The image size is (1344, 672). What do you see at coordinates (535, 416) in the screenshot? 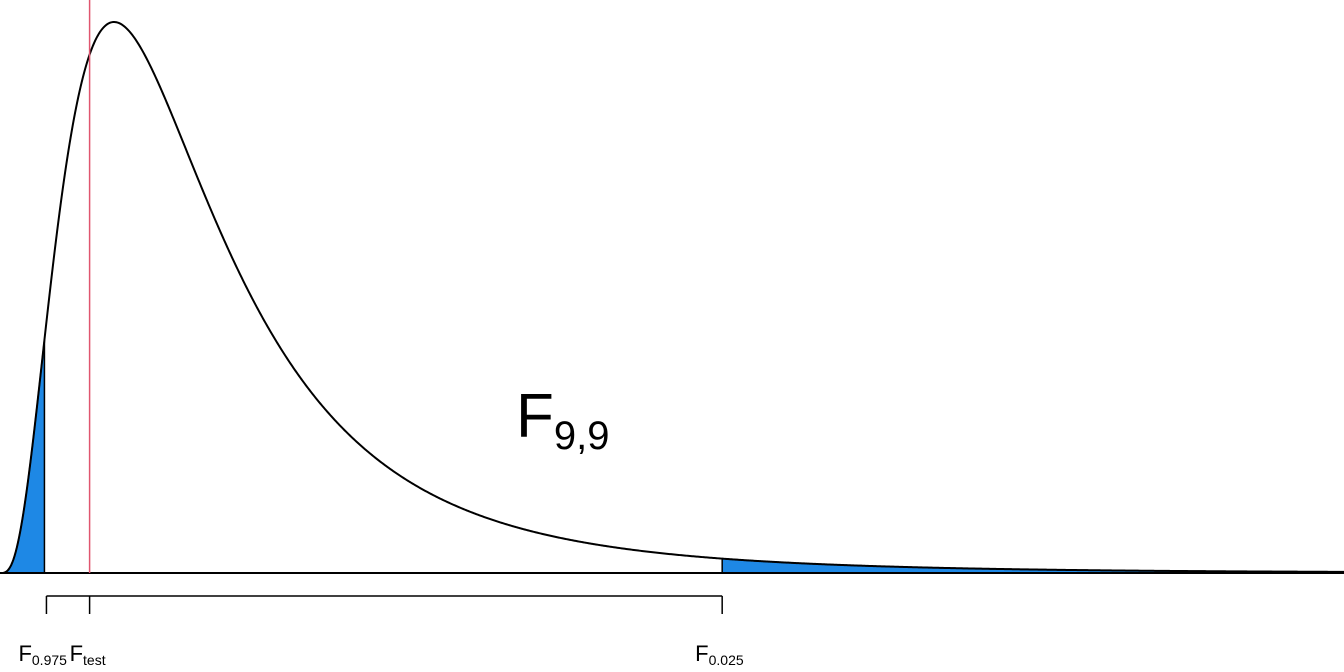
I see `distribution-name: F` at bounding box center [535, 416].